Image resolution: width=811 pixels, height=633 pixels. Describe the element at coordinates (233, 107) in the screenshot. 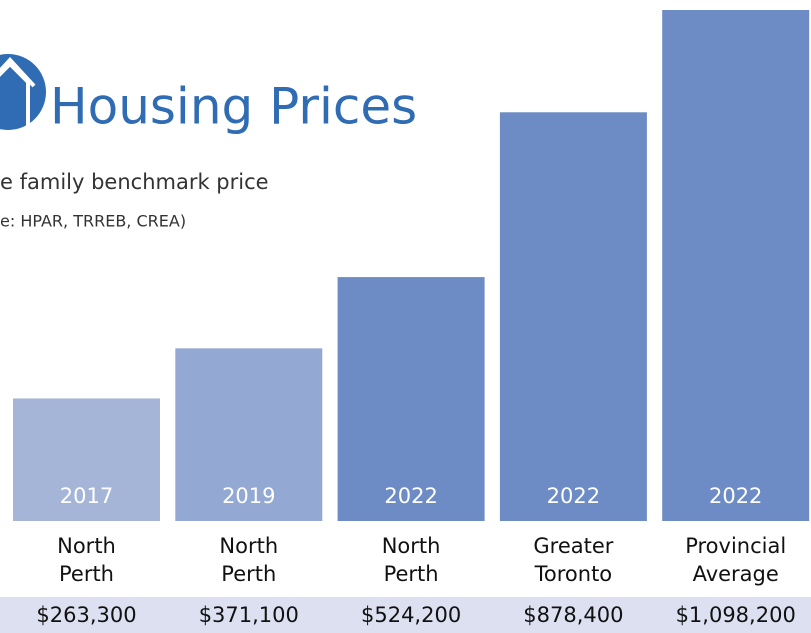

I see `chart-title: Housing Prices` at that location.